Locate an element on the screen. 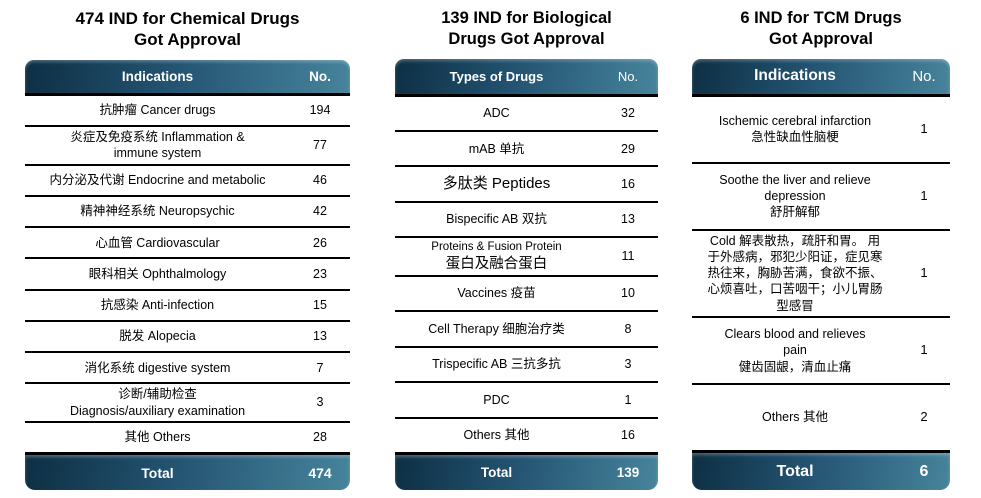 Image resolution: width=981 pixels, height=498 pixels. table-row: Ischemic cerebral infarction 急性缺血性脑梗 1 is located at coordinates (821, 129).